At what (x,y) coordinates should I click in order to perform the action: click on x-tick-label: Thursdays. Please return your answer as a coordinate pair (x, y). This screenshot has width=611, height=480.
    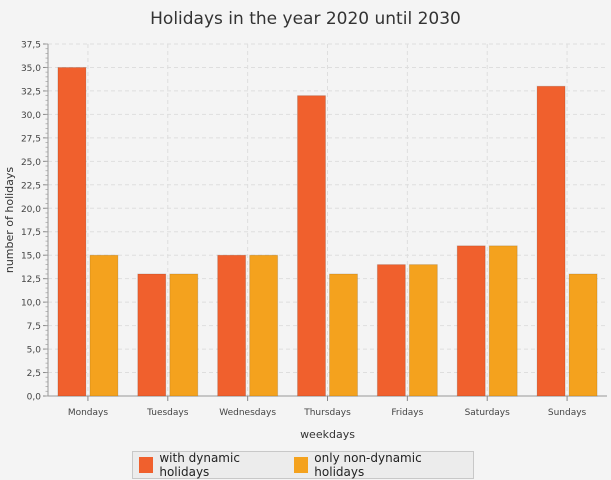
    Looking at the image, I should click on (327, 413).